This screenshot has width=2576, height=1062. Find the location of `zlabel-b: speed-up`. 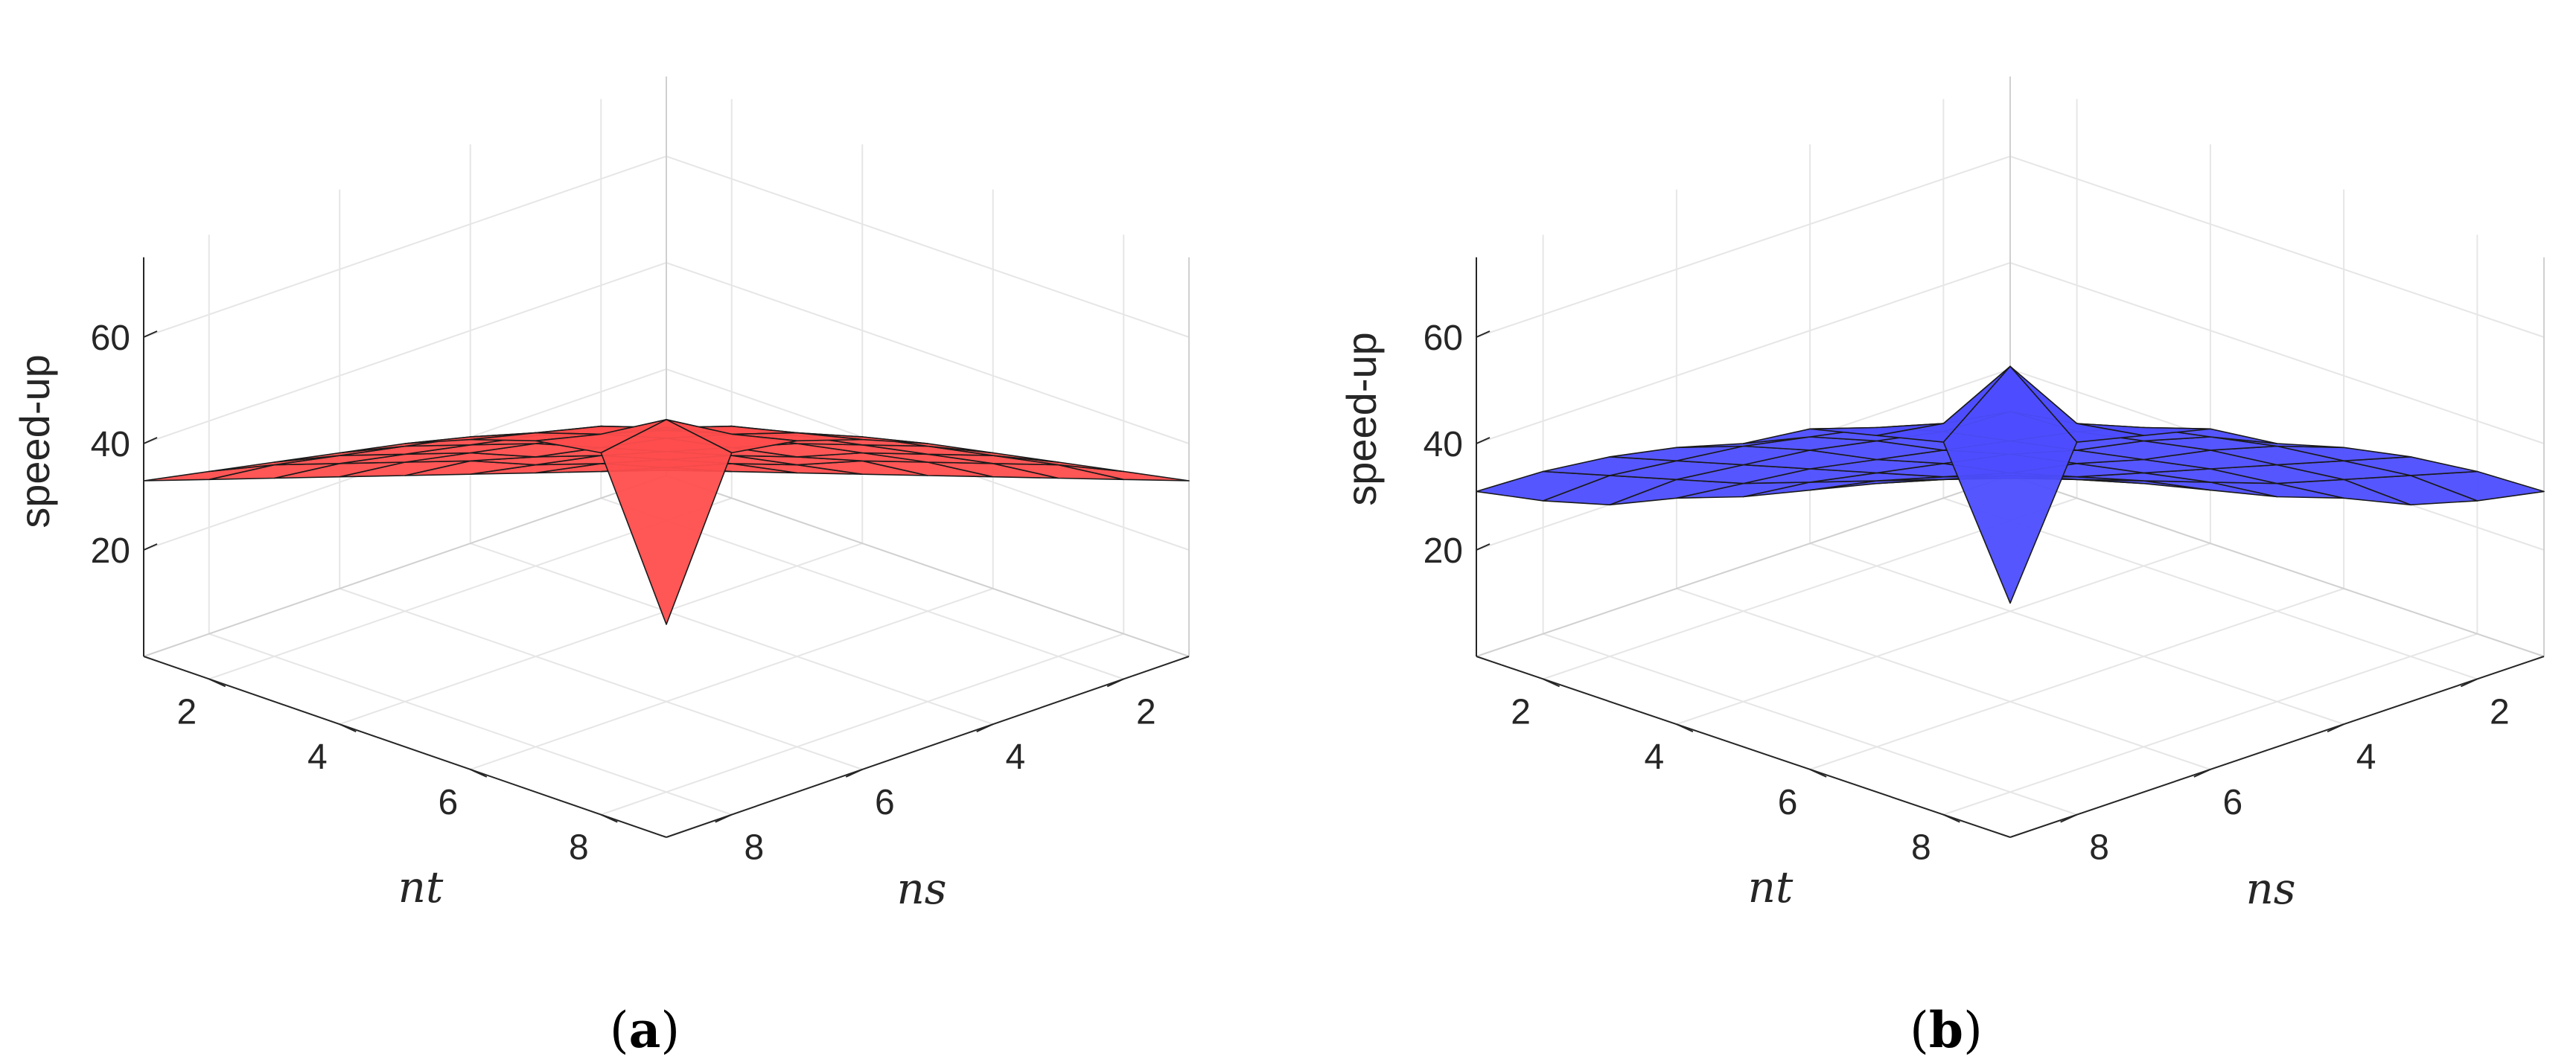

zlabel-b: speed-up is located at coordinates (1361, 419).